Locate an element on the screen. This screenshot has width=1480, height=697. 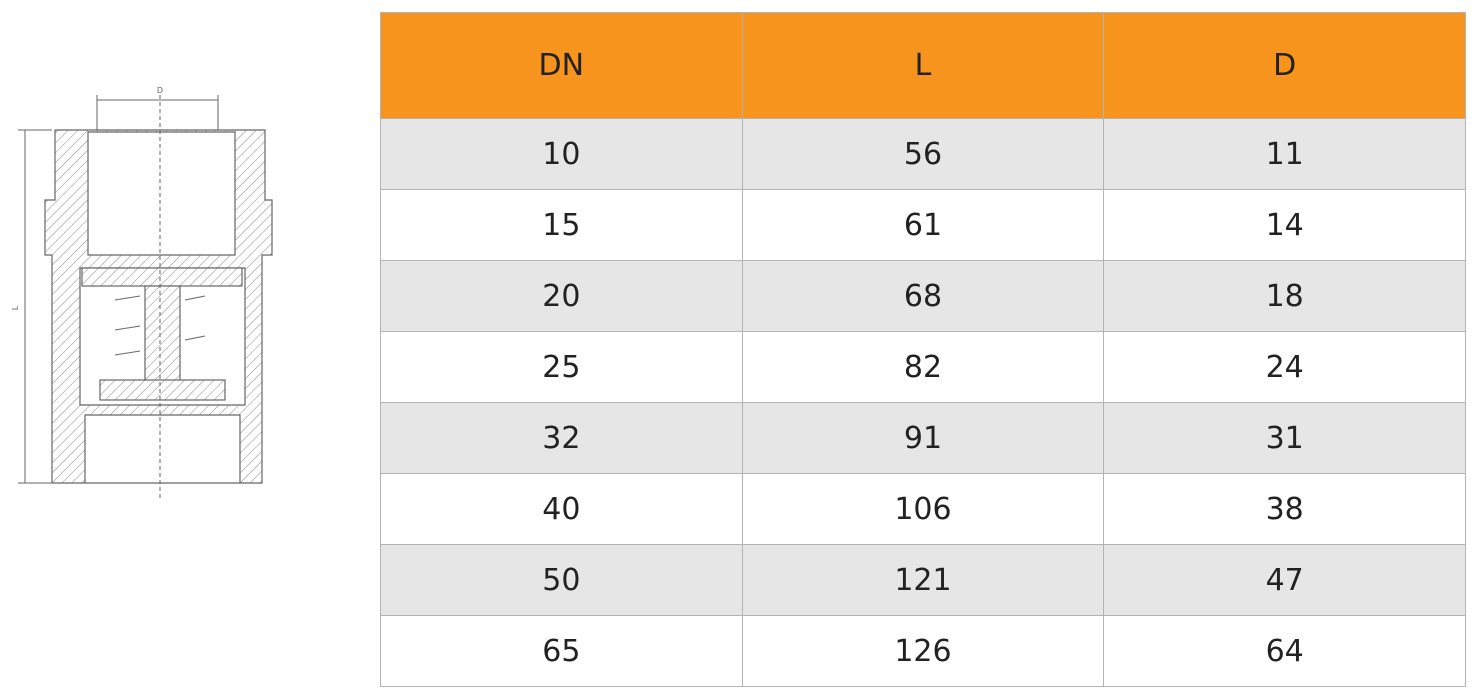
table-cell: 18 is located at coordinates (1284, 296).